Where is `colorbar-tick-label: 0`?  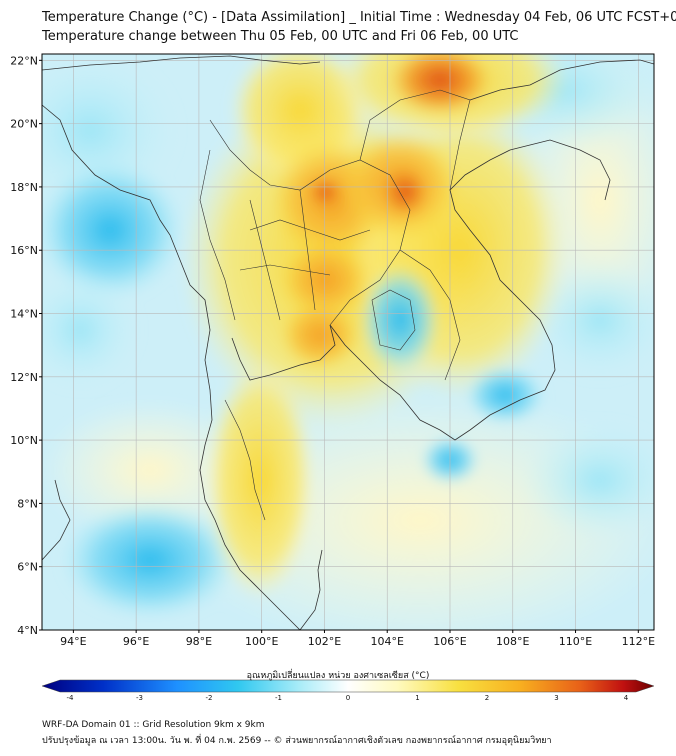
colorbar-tick-label: 0 is located at coordinates (348, 698).